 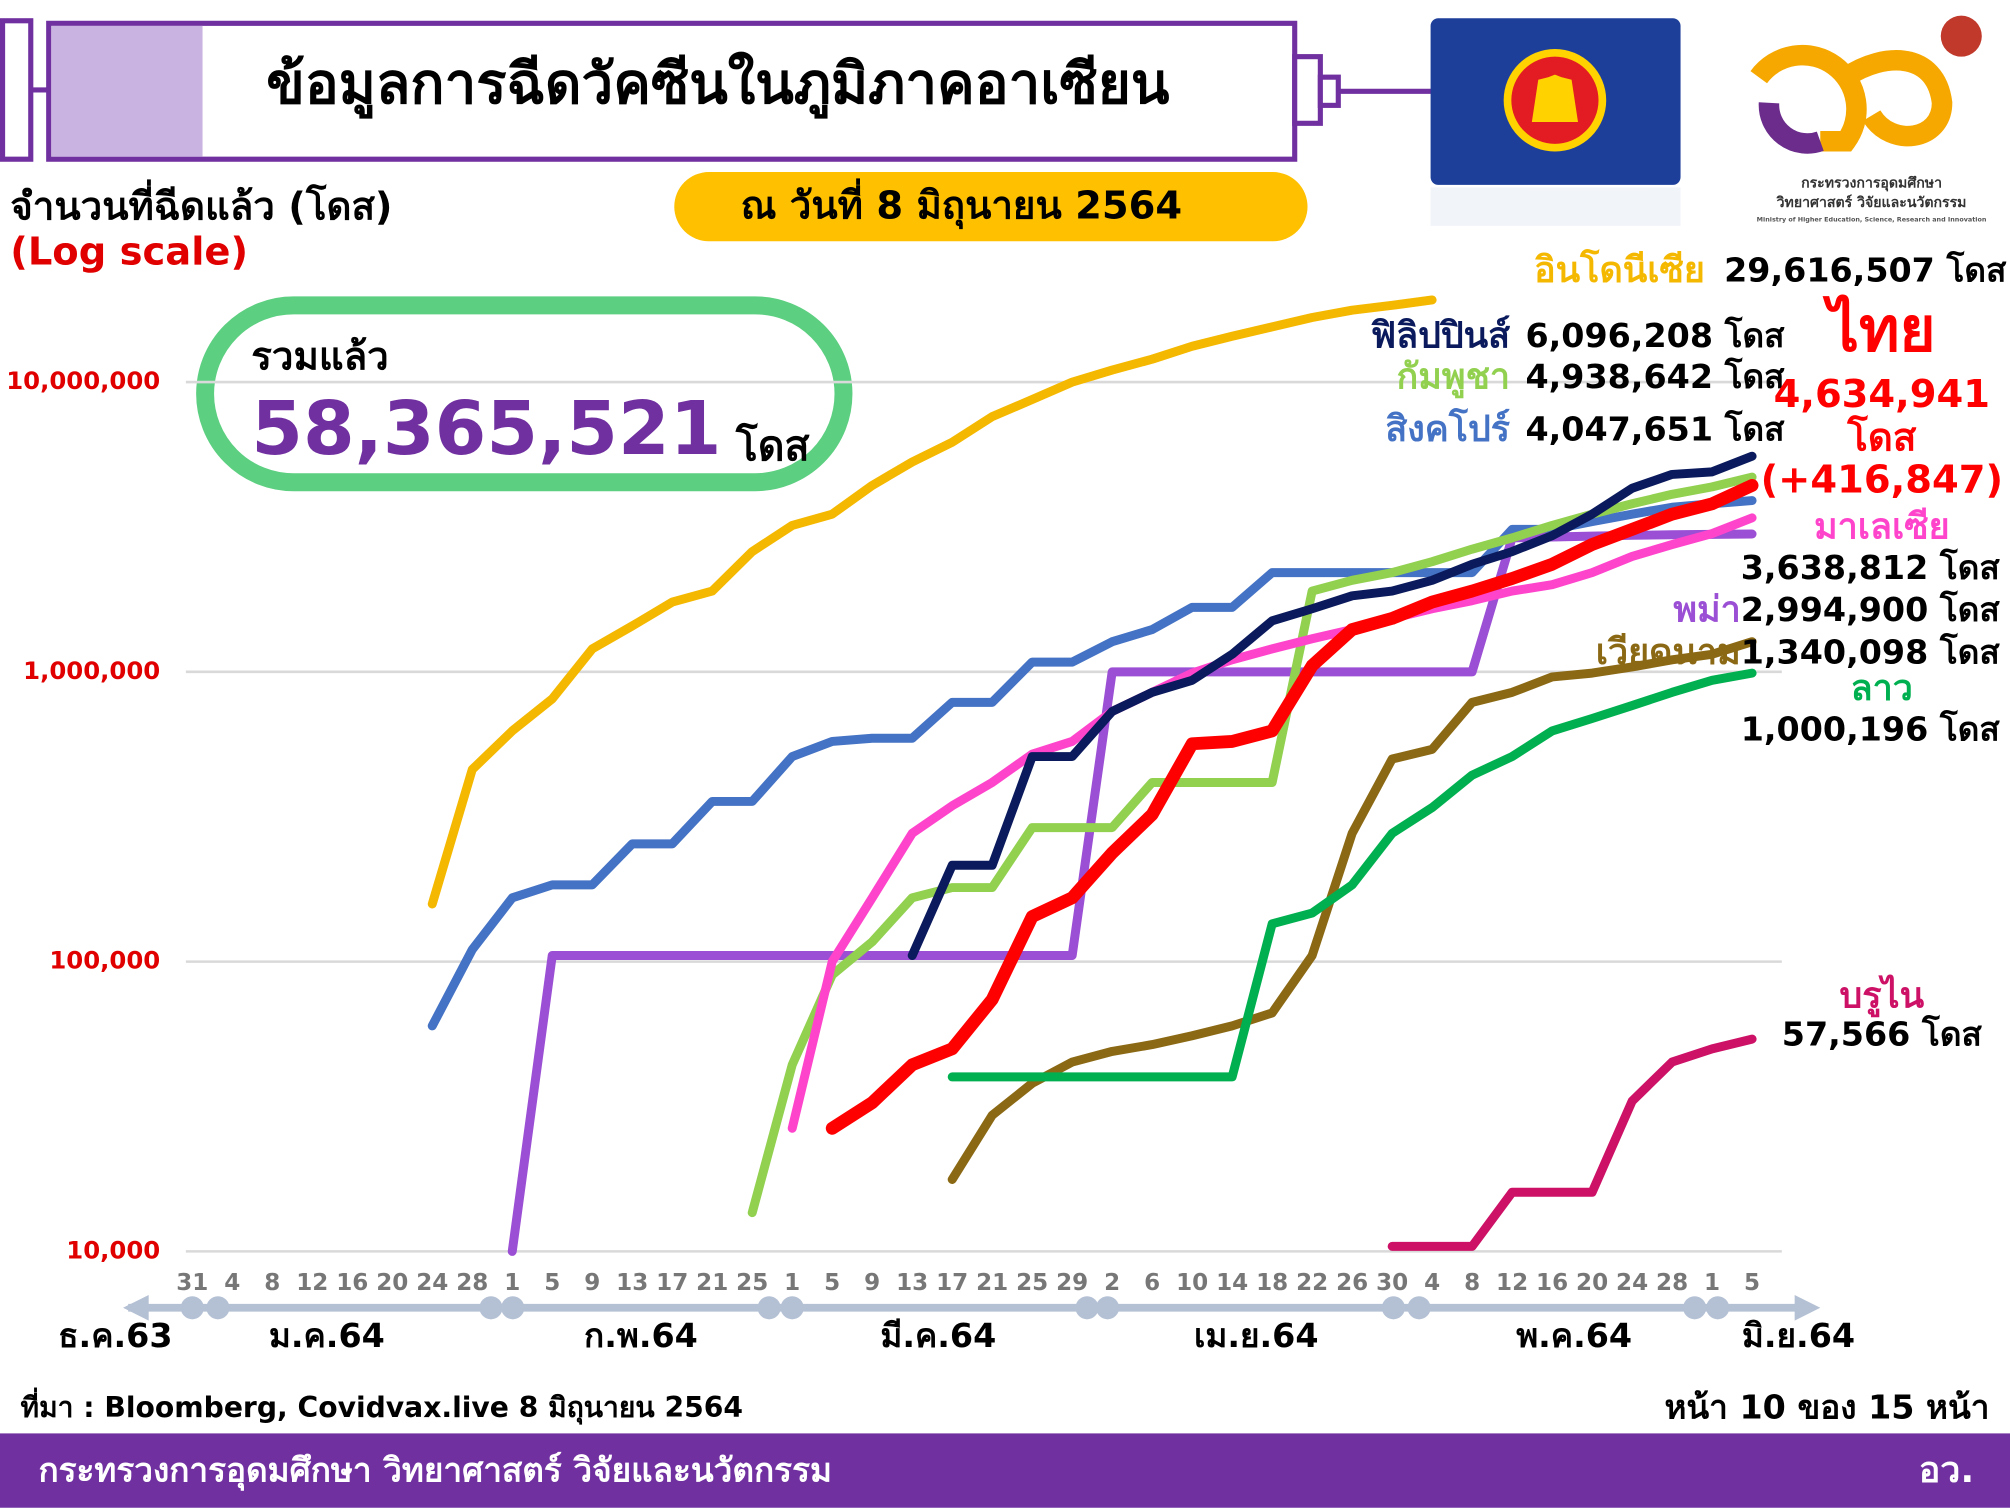 What do you see at coordinates (113, 1249) in the screenshot?
I see `y-tick-label: 10,000` at bounding box center [113, 1249].